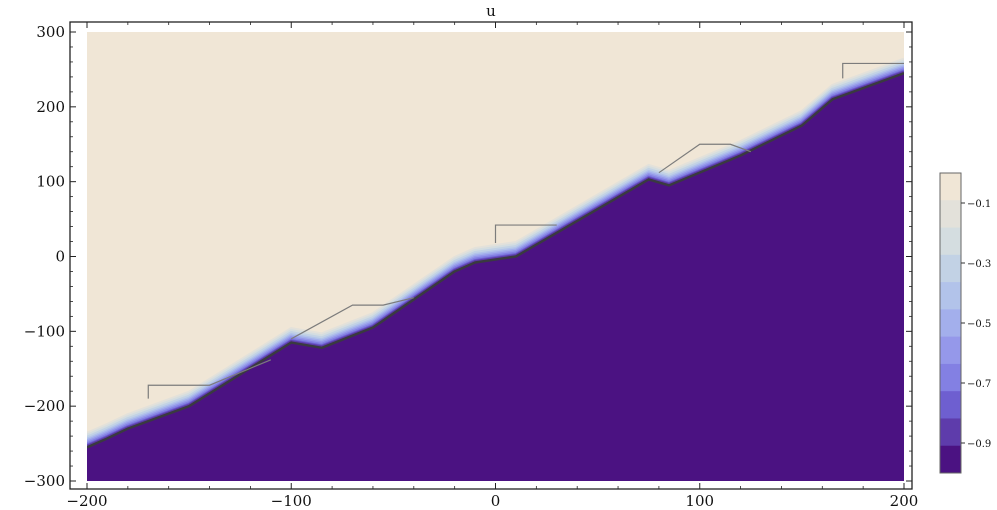  Describe the element at coordinates (50, 182) in the screenshot. I see `y-tick-label: 100` at that location.